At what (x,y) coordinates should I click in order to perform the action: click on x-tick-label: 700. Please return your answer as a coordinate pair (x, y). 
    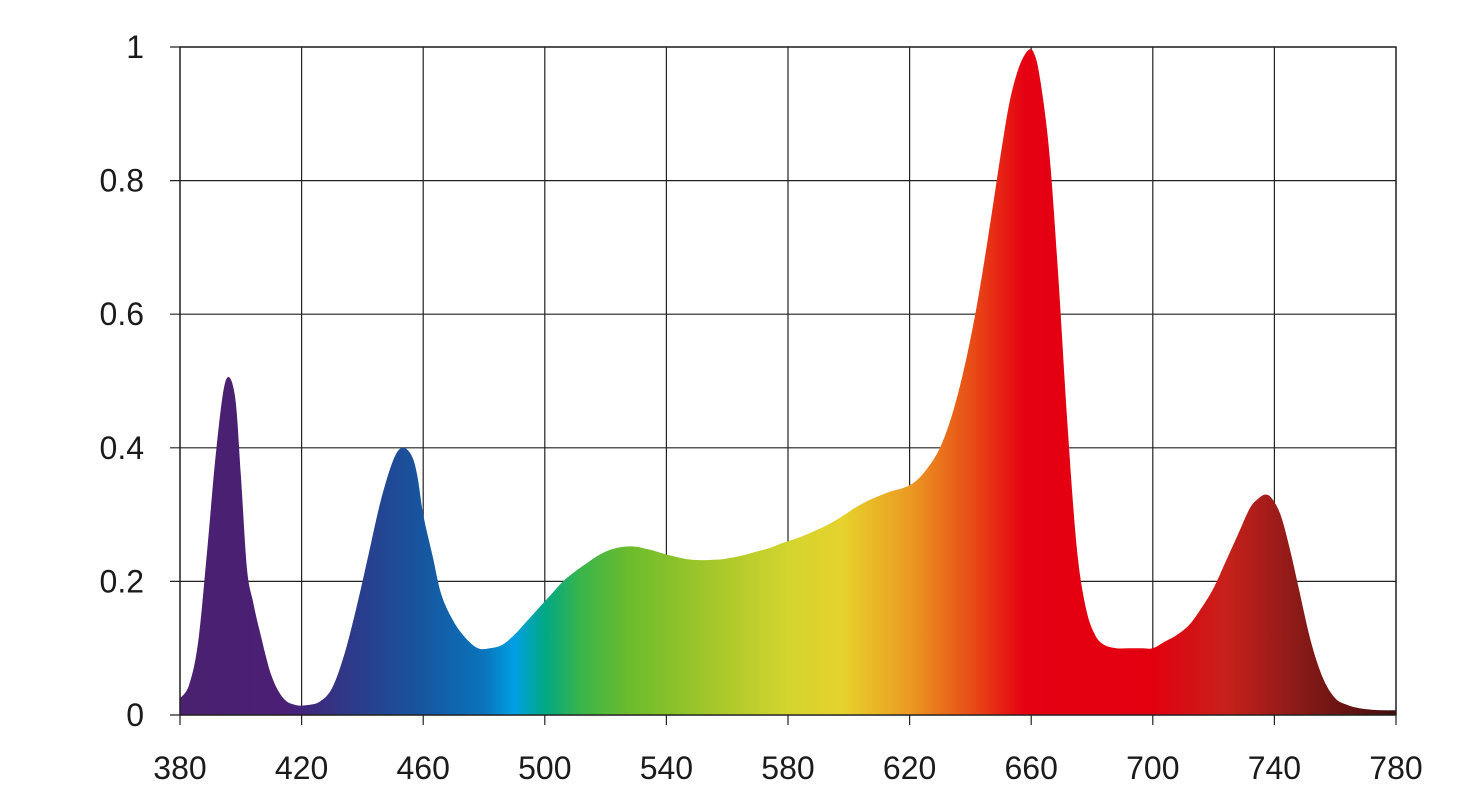
    Looking at the image, I should click on (1152, 768).